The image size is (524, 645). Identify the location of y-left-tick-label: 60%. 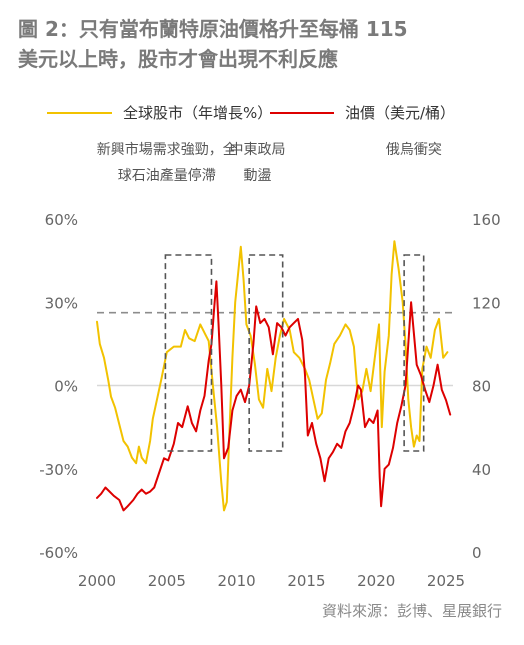
(61, 220).